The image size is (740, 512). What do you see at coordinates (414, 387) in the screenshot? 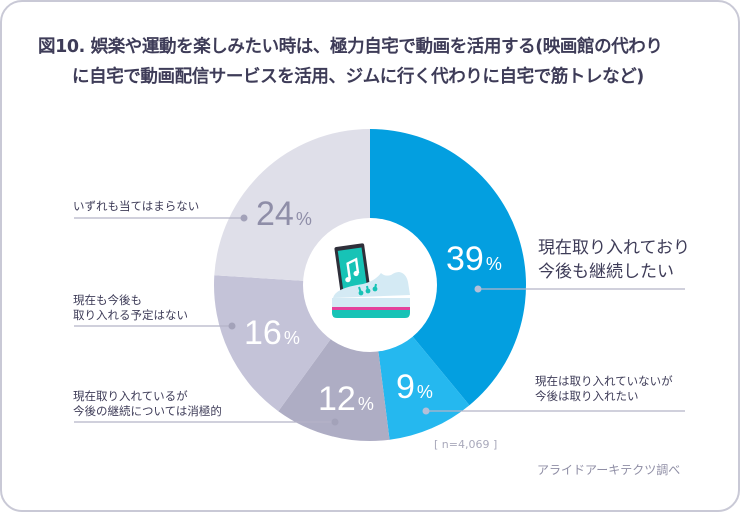
I see `pct-label-9: 9%` at bounding box center [414, 387].